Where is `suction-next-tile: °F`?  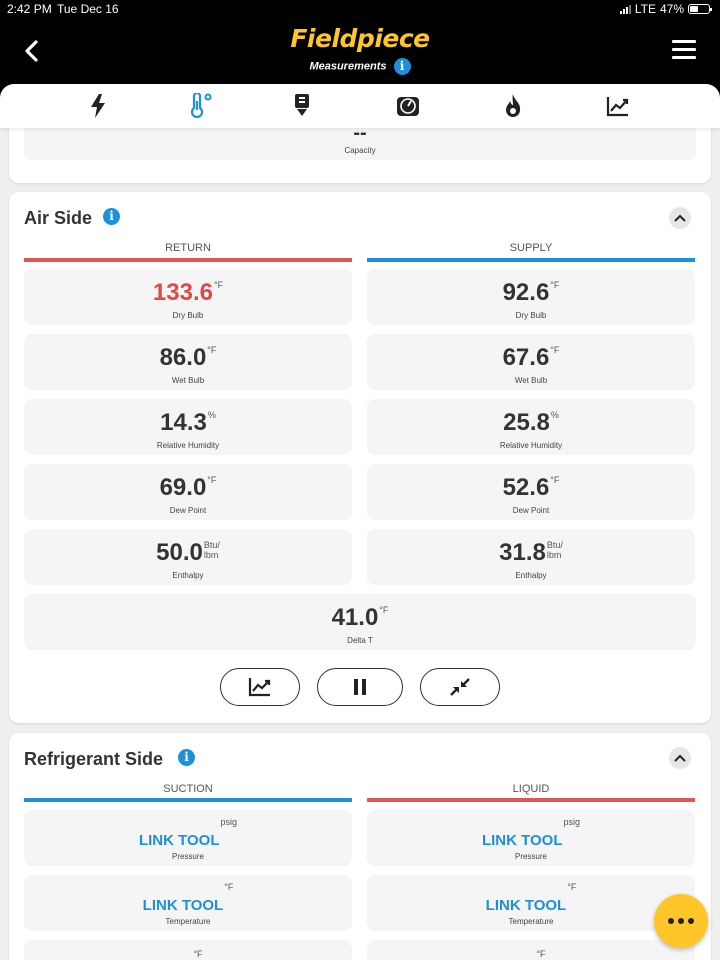 suction-next-tile: °F is located at coordinates (188, 950).